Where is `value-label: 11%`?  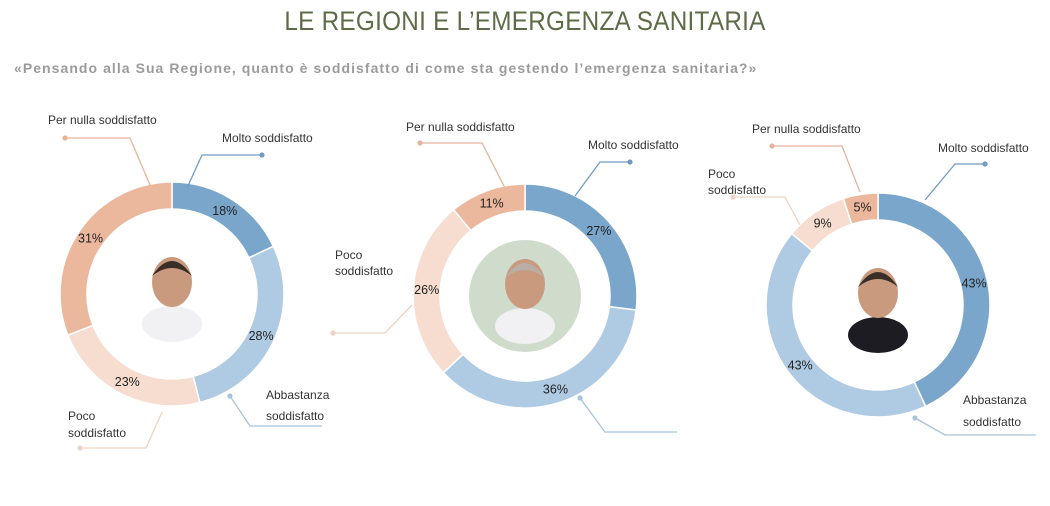
value-label: 11% is located at coordinates (492, 203).